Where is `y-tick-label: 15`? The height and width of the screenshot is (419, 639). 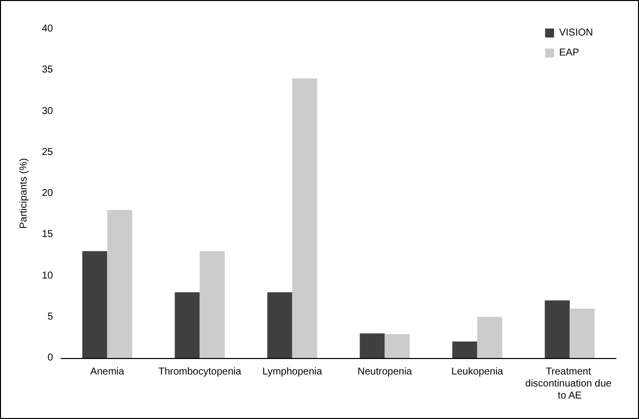
y-tick-label: 15 is located at coordinates (48, 234).